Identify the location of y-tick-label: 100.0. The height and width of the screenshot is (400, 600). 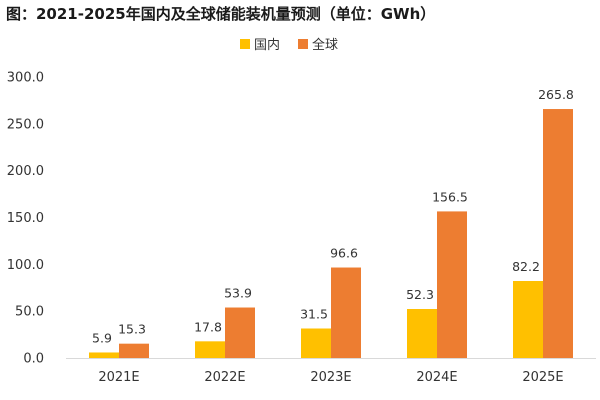
(25, 265).